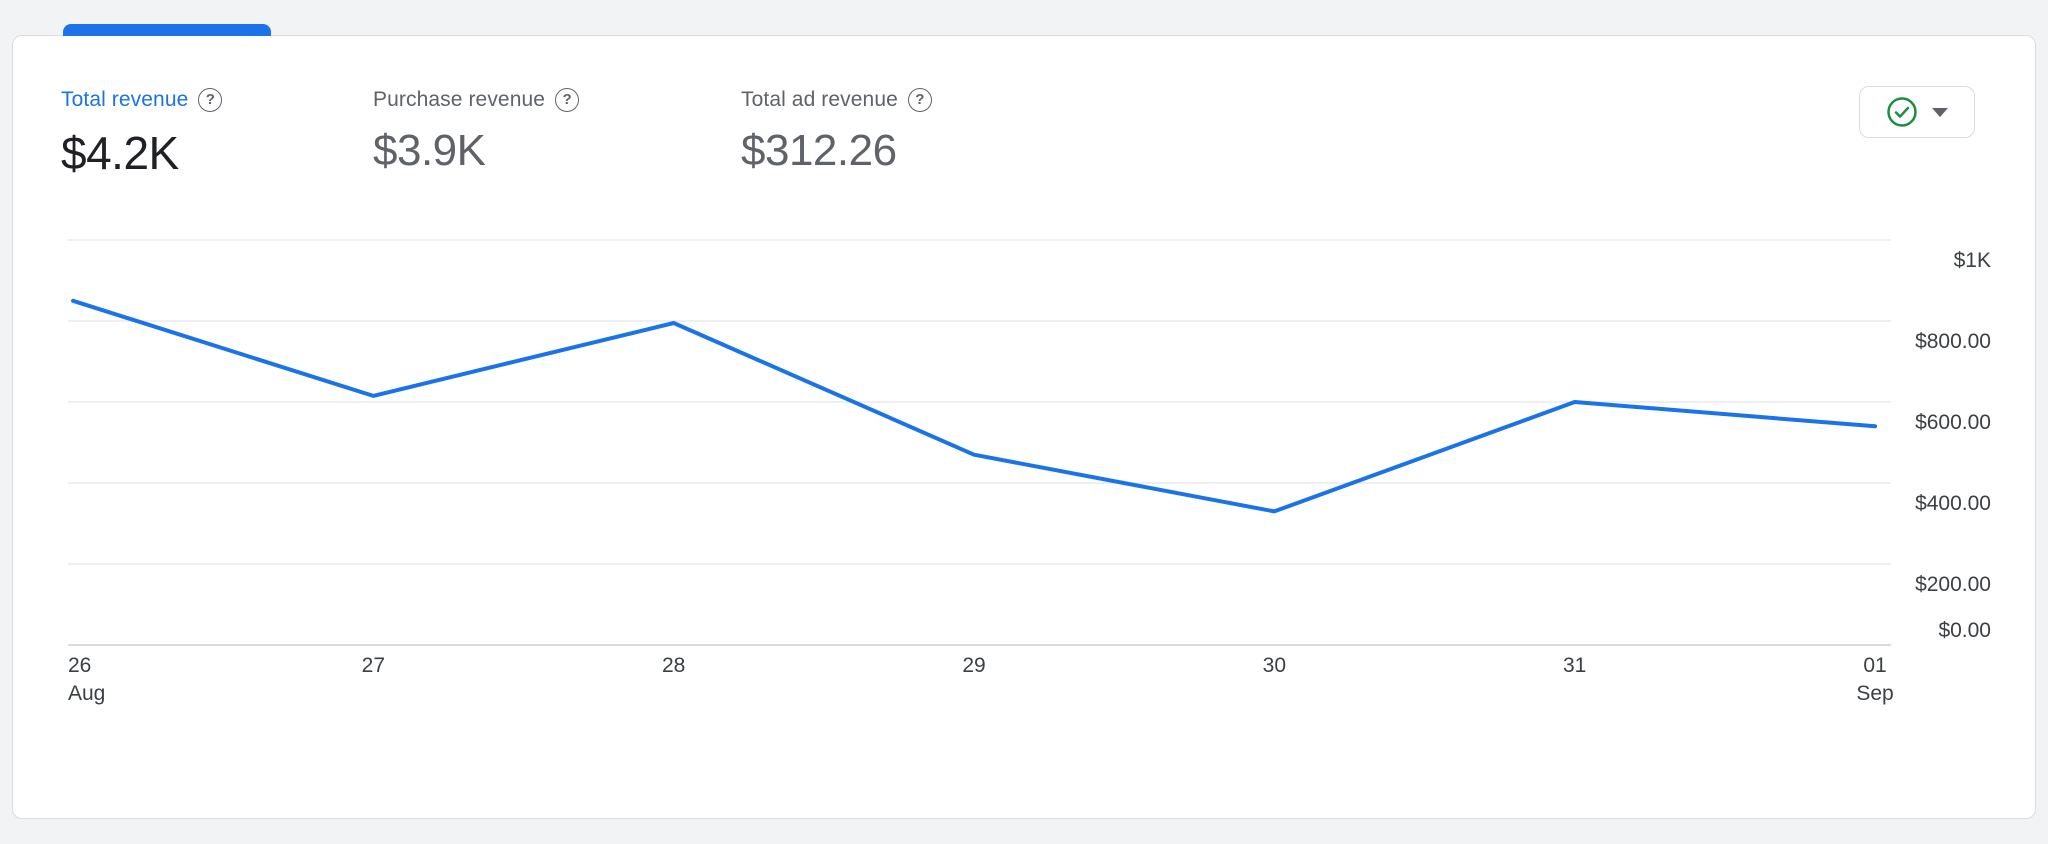  I want to click on metric-total-revenue: Total revenue ? $4.2K, so click(142, 134).